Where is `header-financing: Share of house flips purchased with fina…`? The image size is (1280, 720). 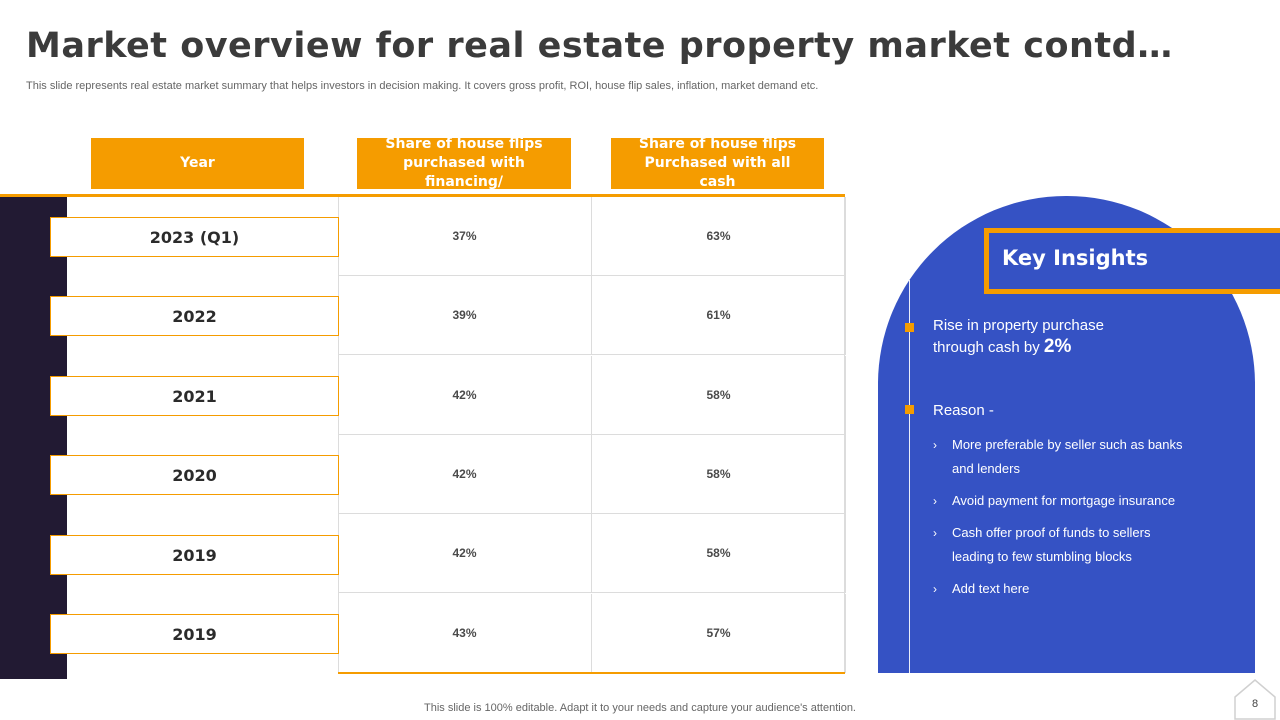 header-financing: Share of house flips purchased with fina… is located at coordinates (464, 163).